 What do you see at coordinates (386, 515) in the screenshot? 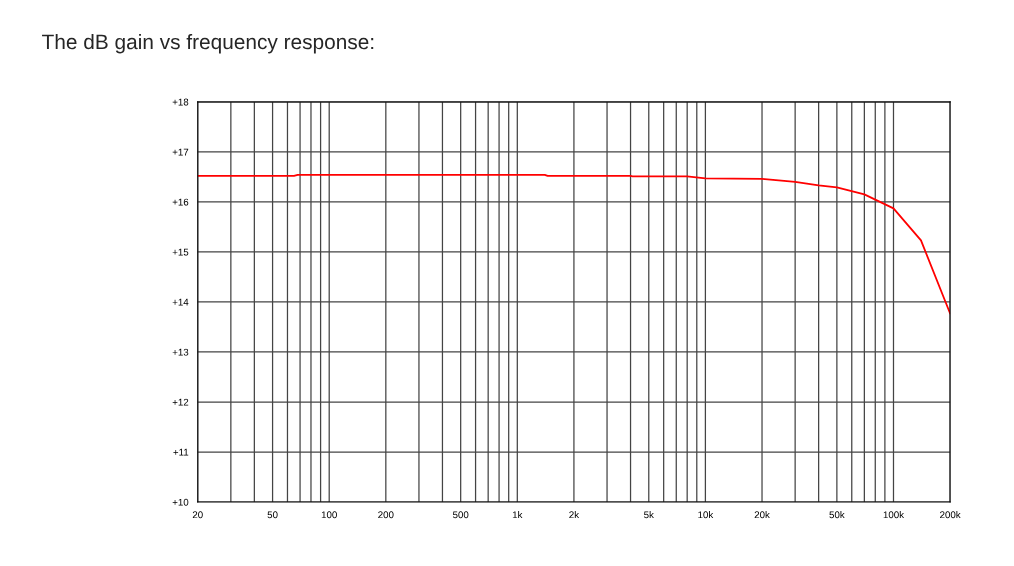
I see `x-tick-label: 200` at bounding box center [386, 515].